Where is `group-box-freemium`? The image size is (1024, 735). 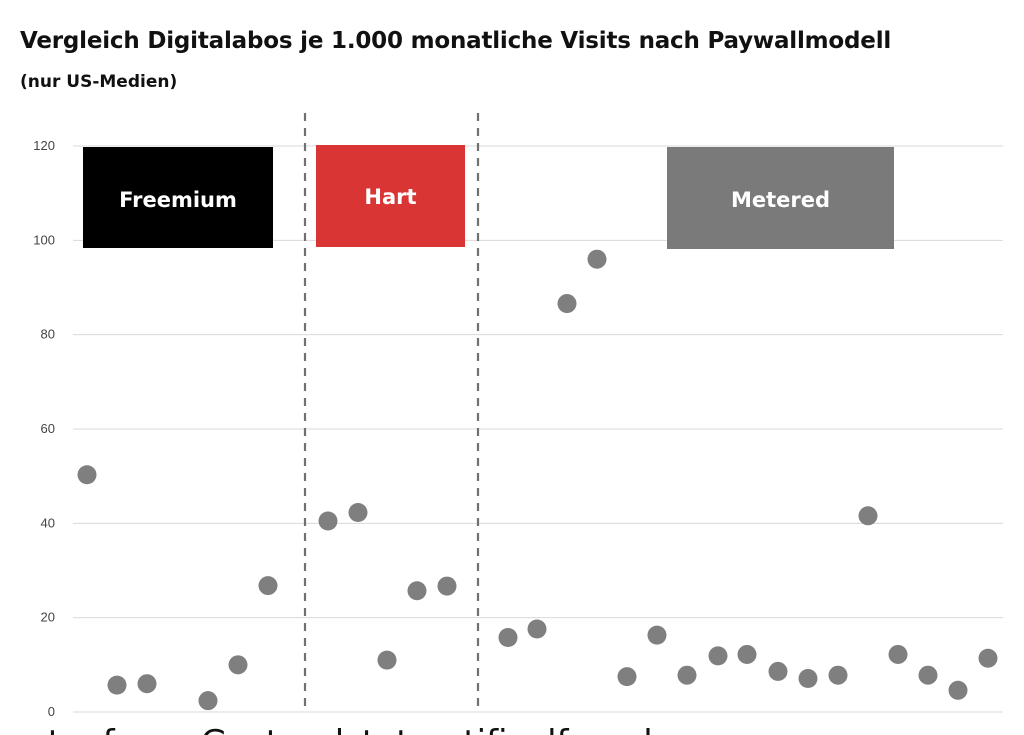 group-box-freemium is located at coordinates (178, 197).